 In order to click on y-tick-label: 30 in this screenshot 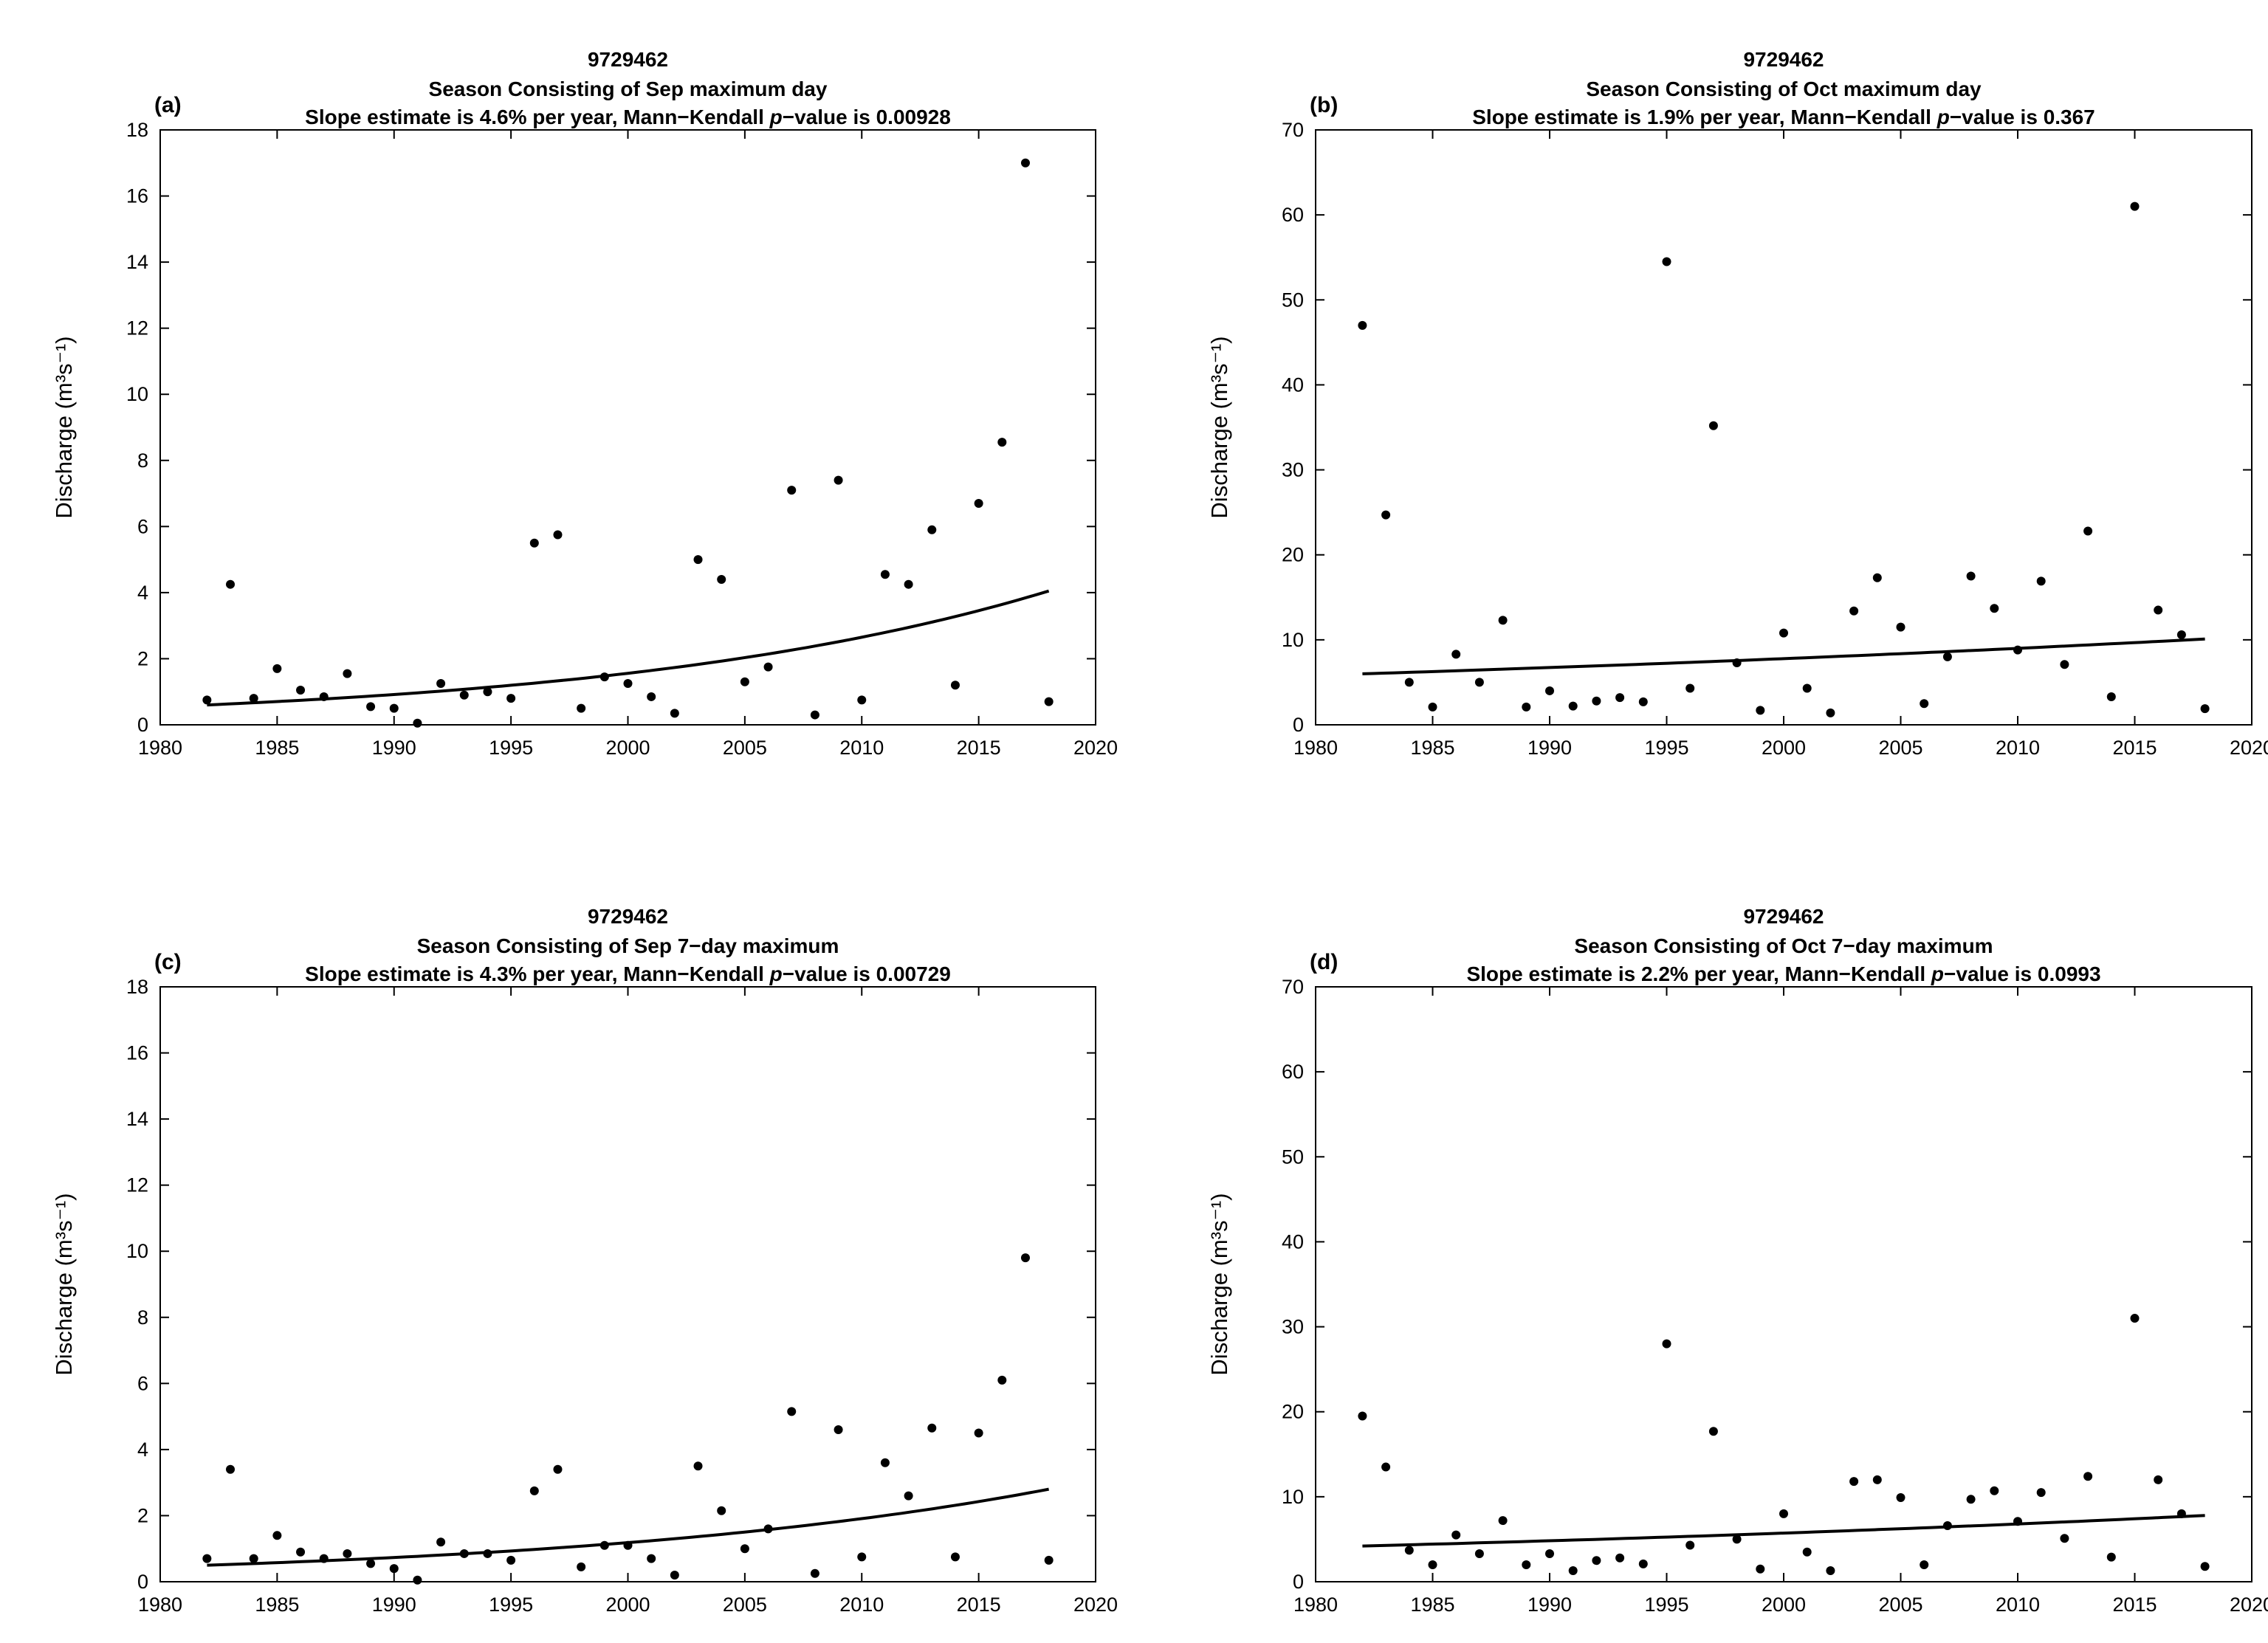, I will do `click(1293, 470)`.